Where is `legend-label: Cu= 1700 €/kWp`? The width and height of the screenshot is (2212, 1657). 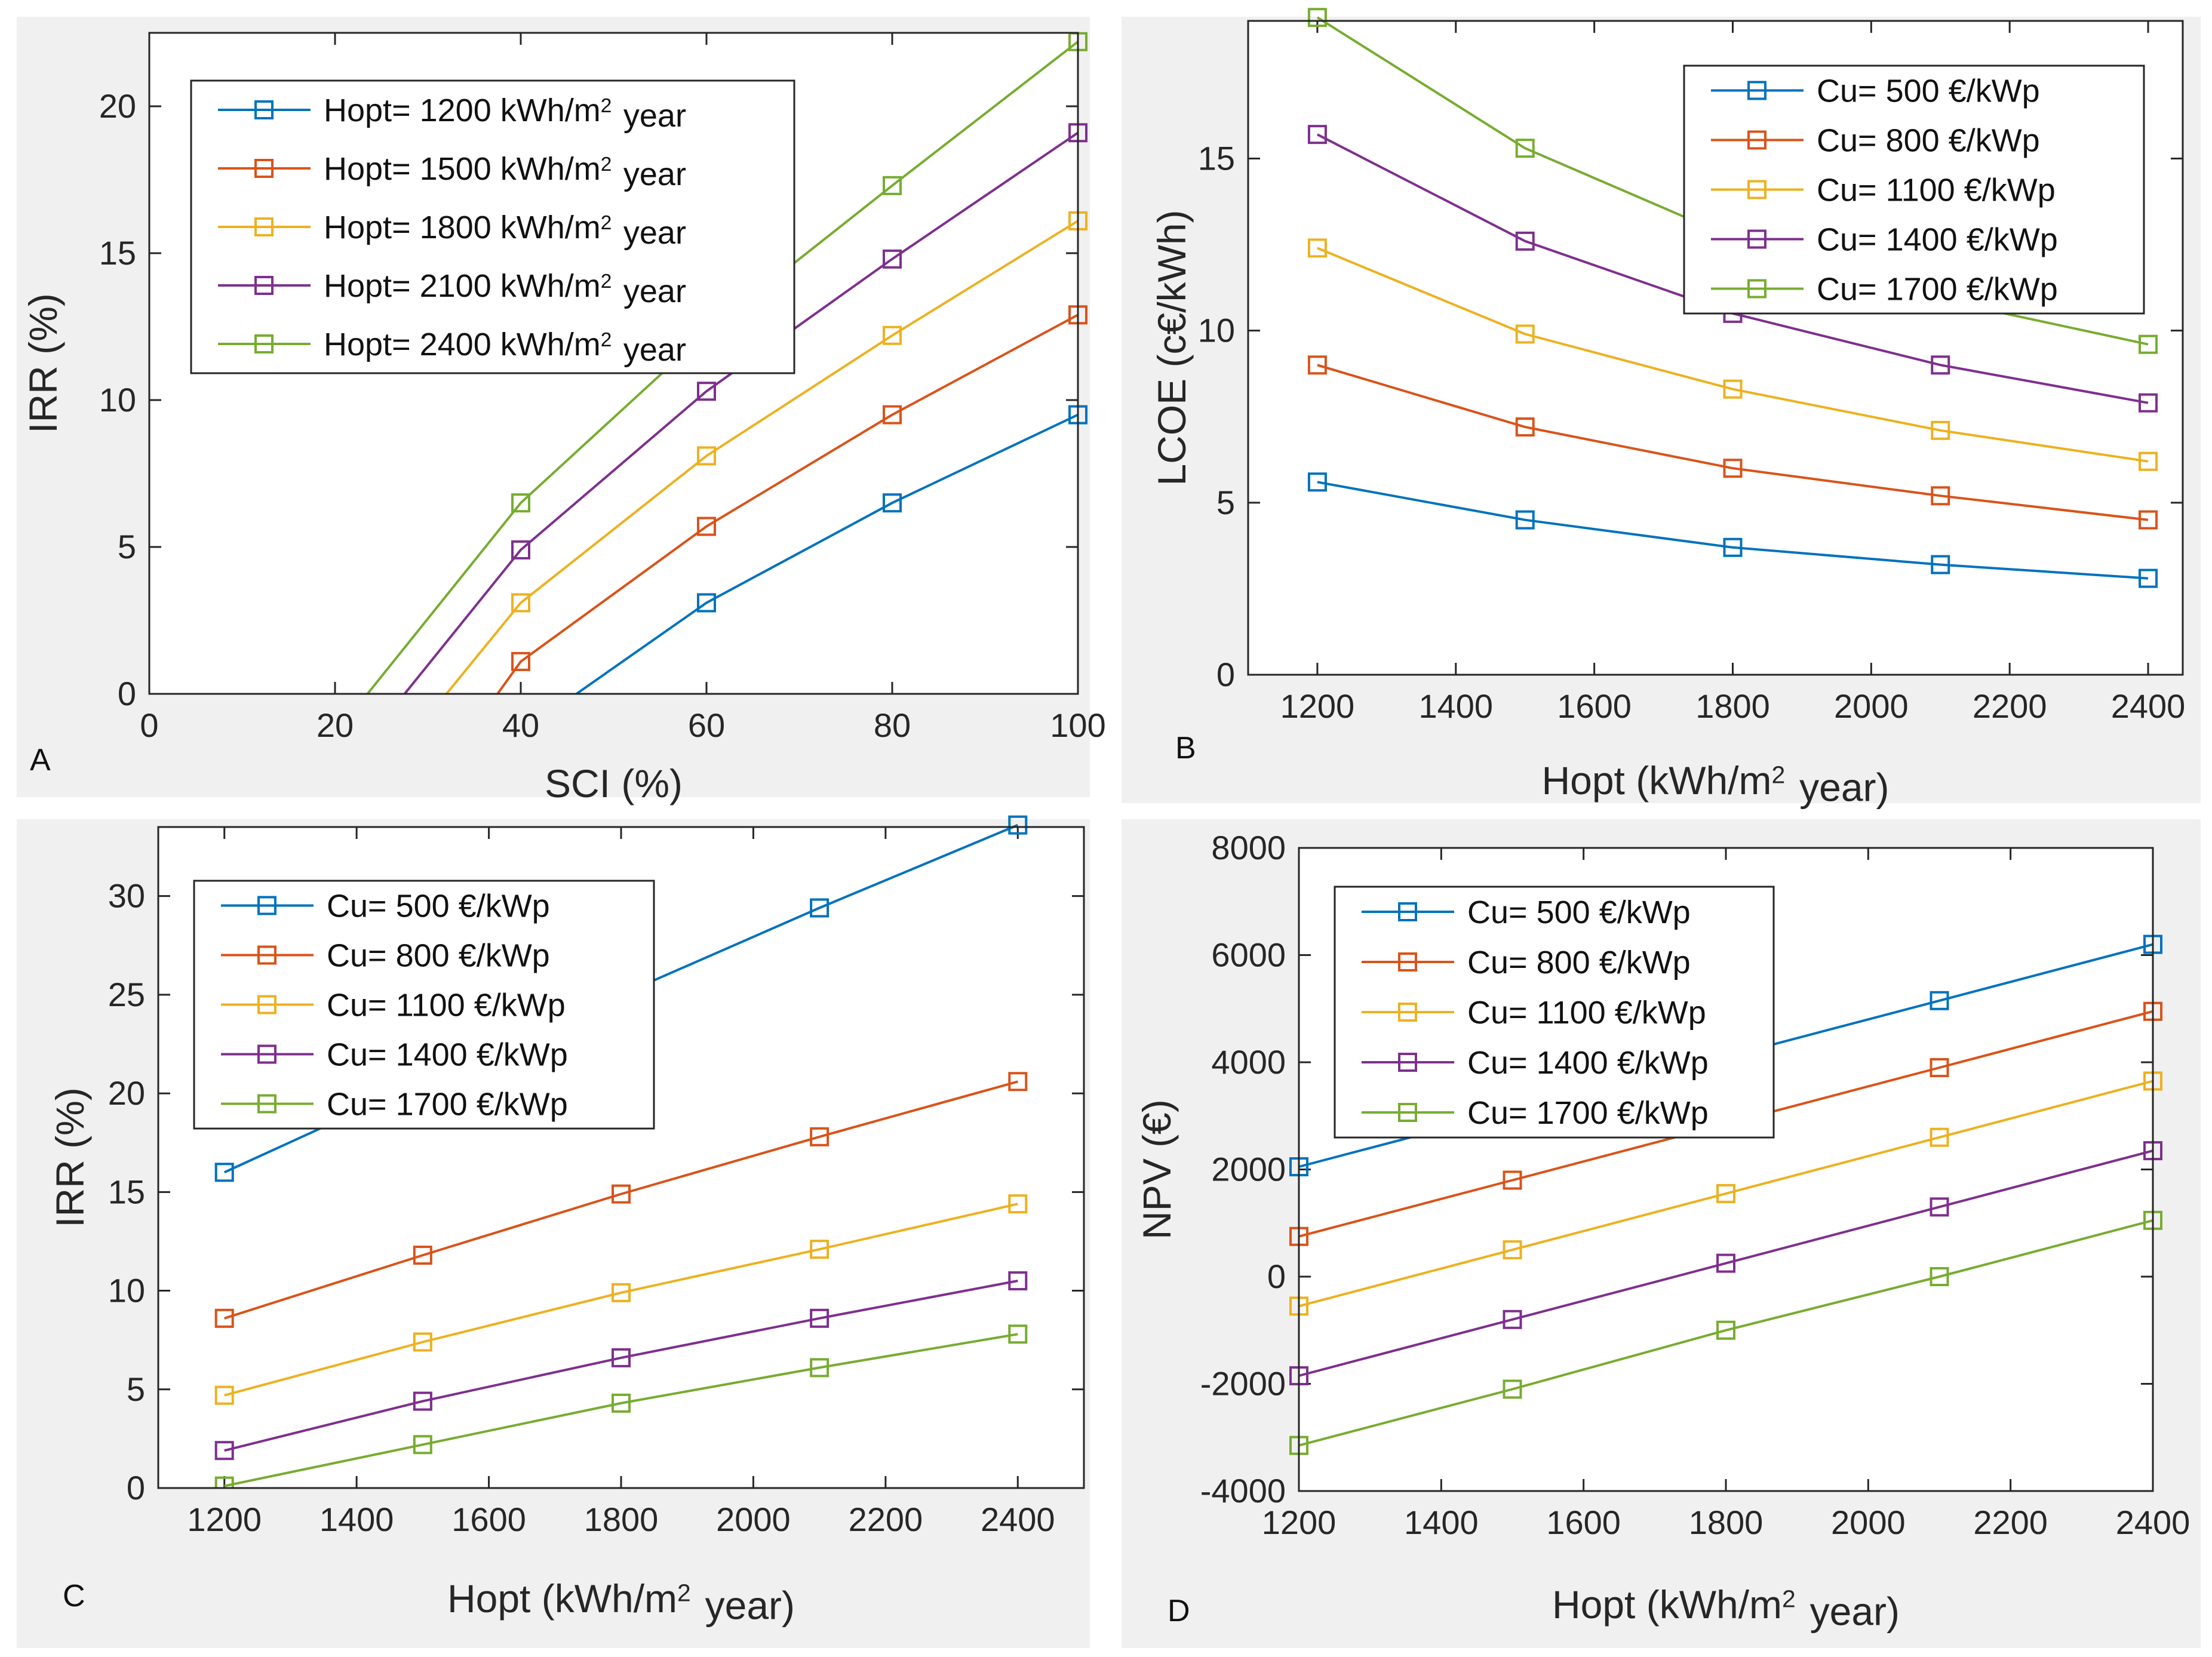 legend-label: Cu= 1700 €/kWp is located at coordinates (1588, 1113).